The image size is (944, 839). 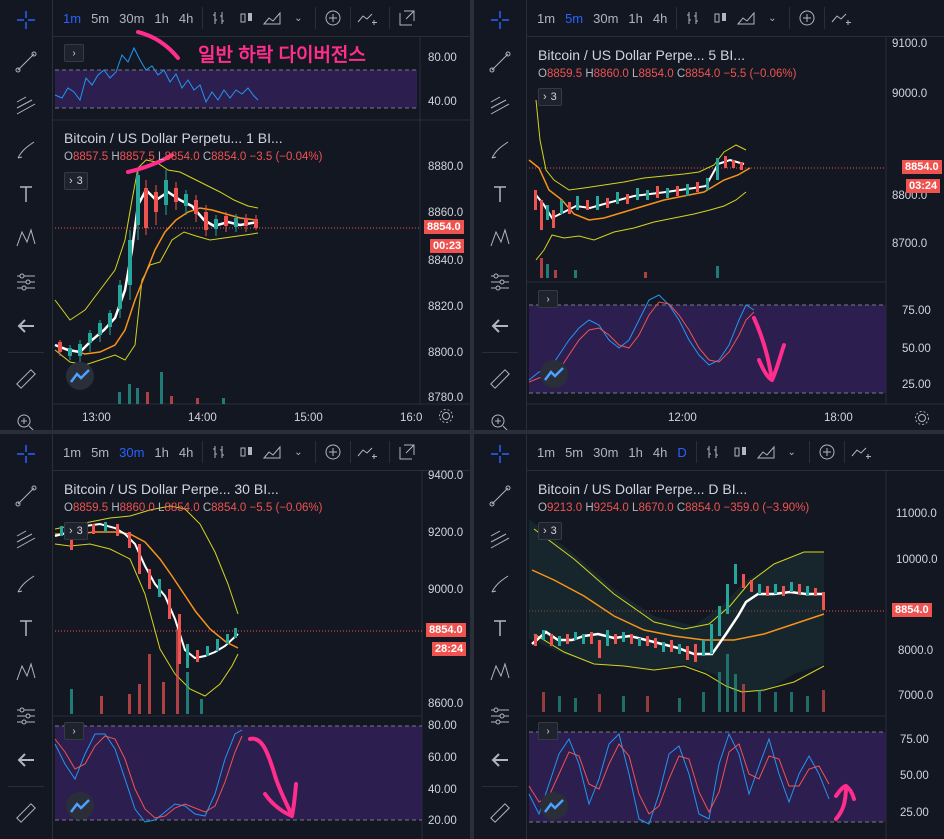 I want to click on pane-separator-horizontal, so click(x=472, y=432).